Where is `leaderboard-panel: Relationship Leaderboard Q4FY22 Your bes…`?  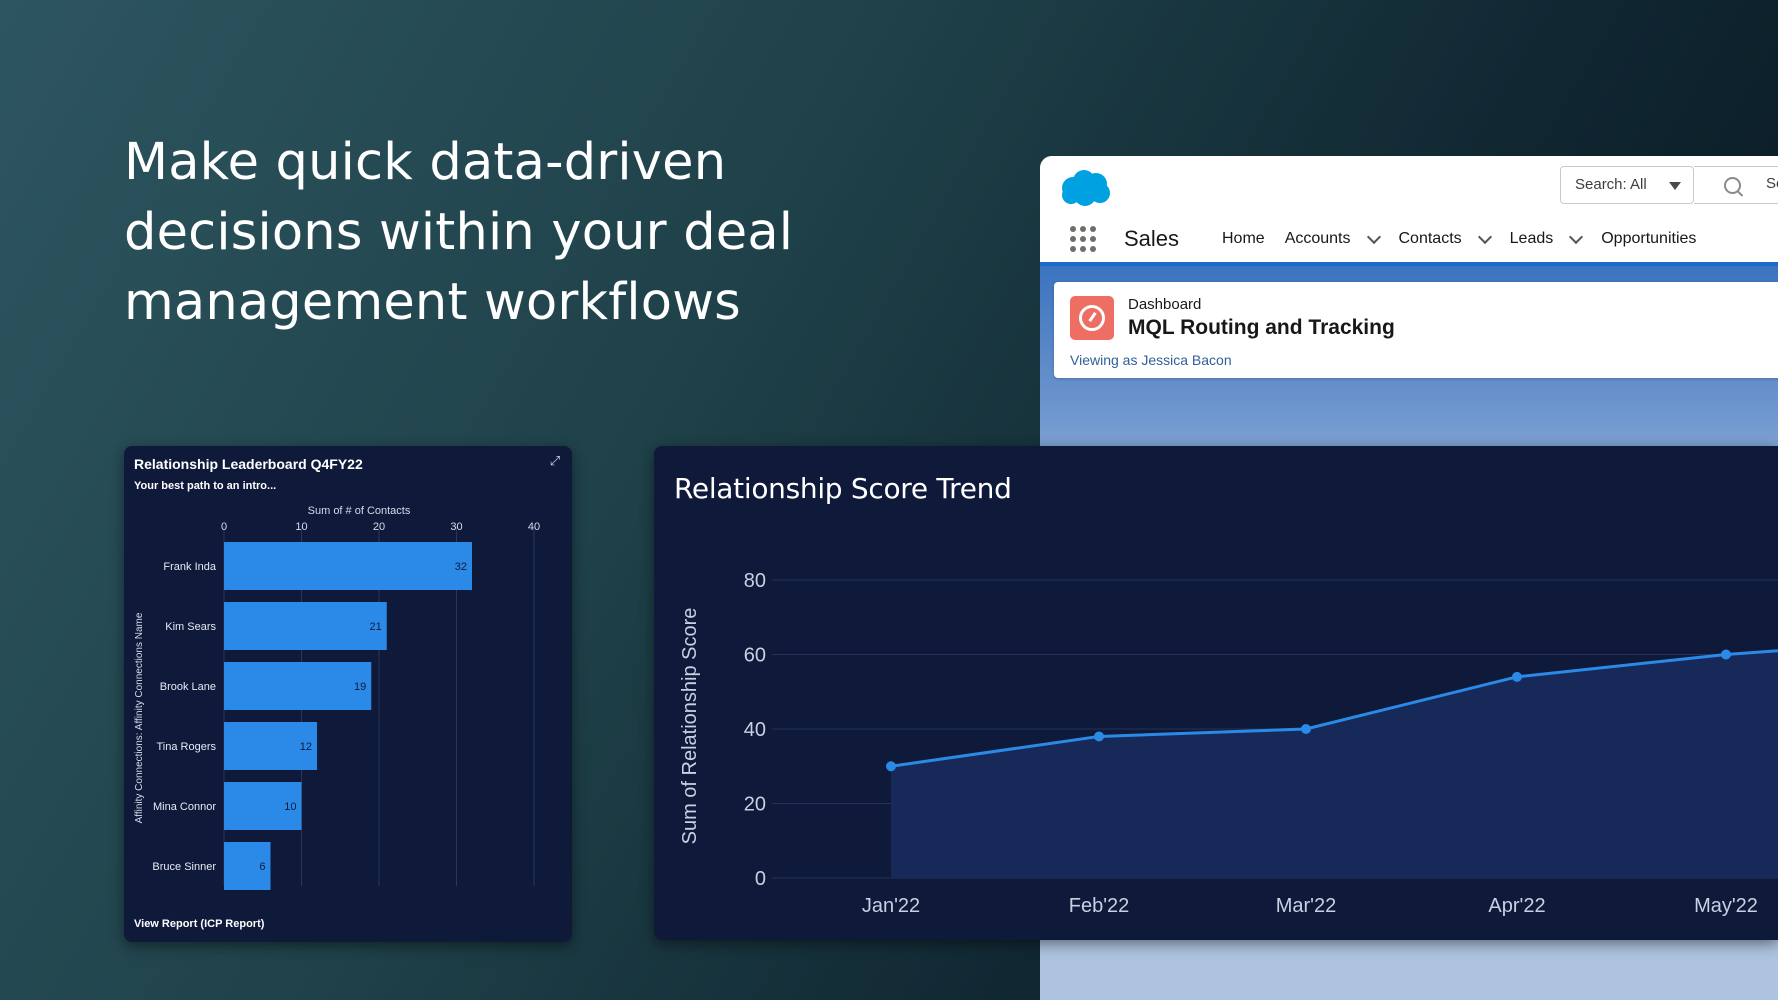 leaderboard-panel: Relationship Leaderboard Q4FY22 Your bes… is located at coordinates (348, 694).